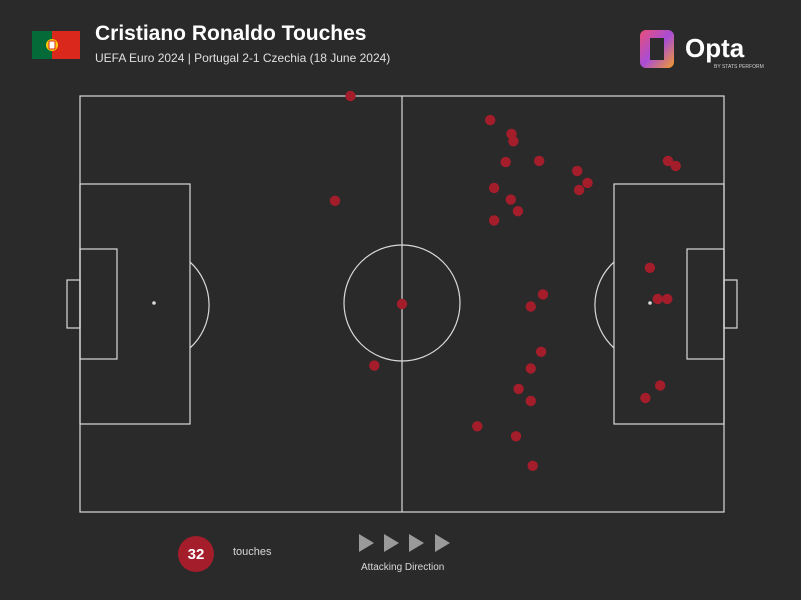 This screenshot has width=801, height=600. I want to click on touch-count-label: touches, so click(252, 552).